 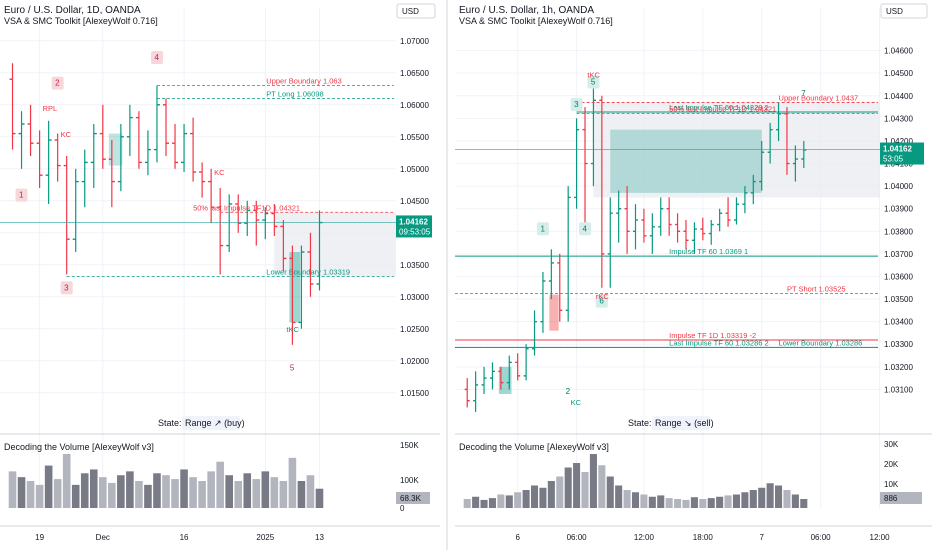 I want to click on level-label: Upper Boundary 1.0437, so click(x=819, y=98).